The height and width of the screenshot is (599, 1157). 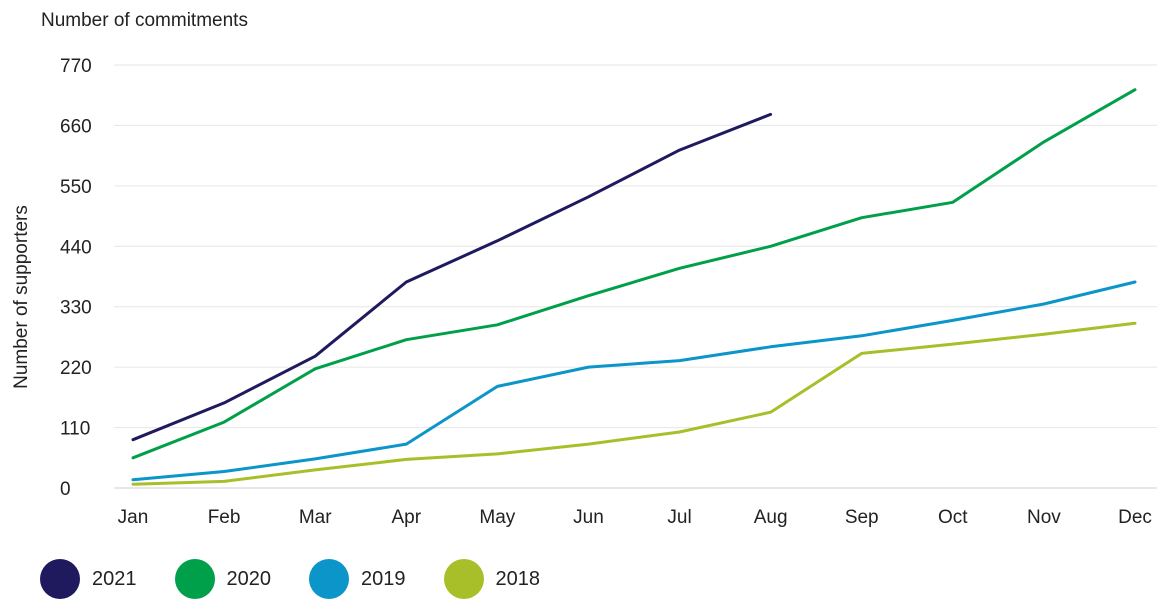 I want to click on y-tick-label: 440, so click(x=76, y=247).